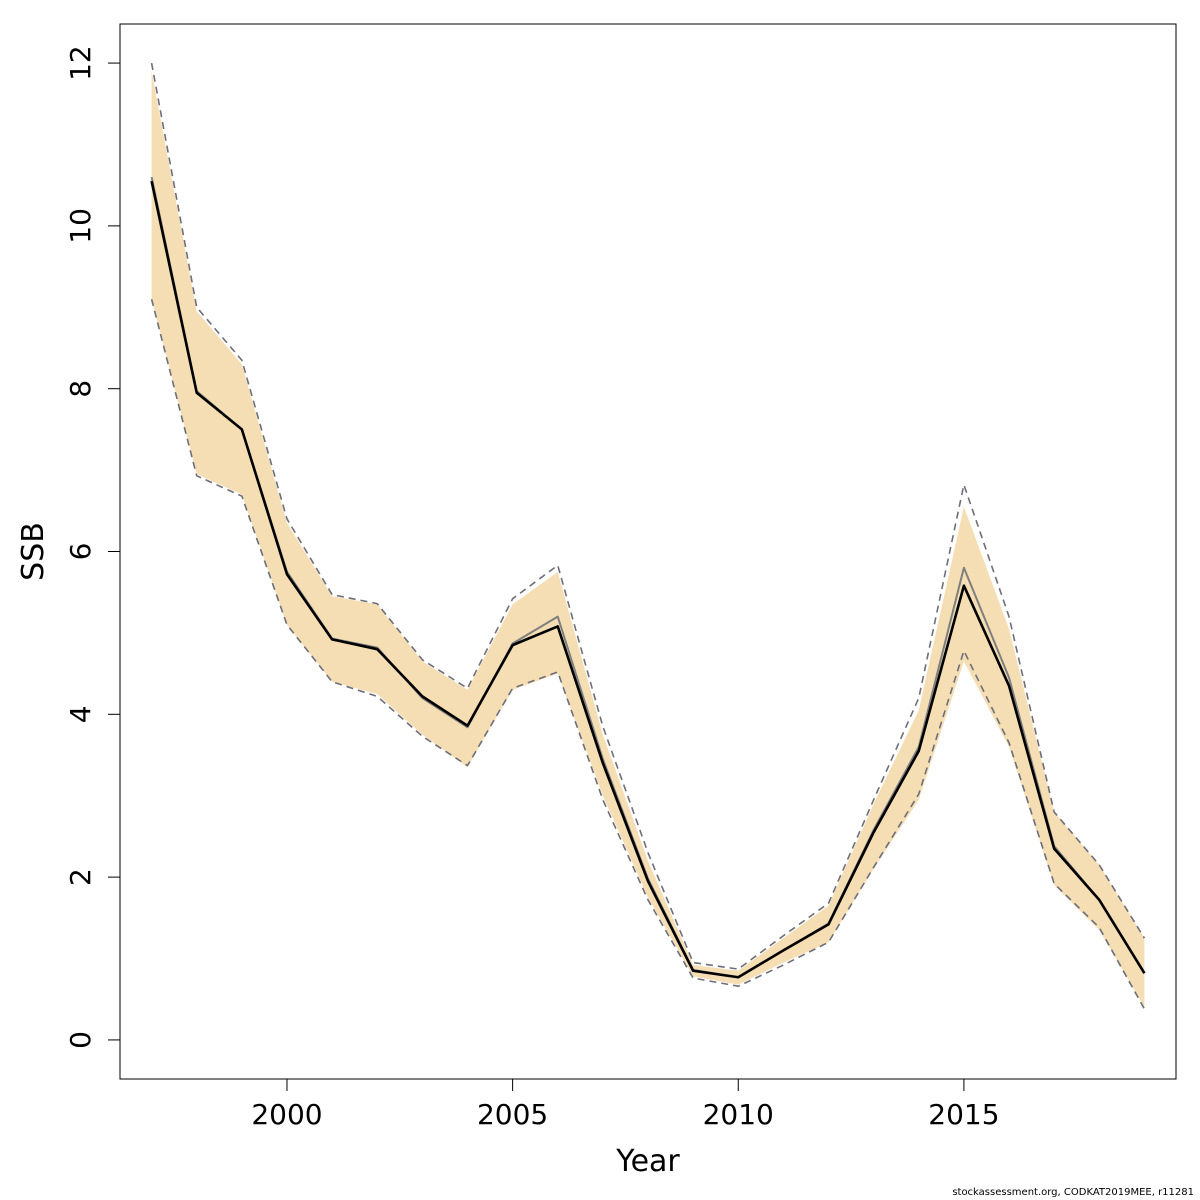 The height and width of the screenshot is (1200, 1200). I want to click on x-tick-label: 2005, so click(512, 1114).